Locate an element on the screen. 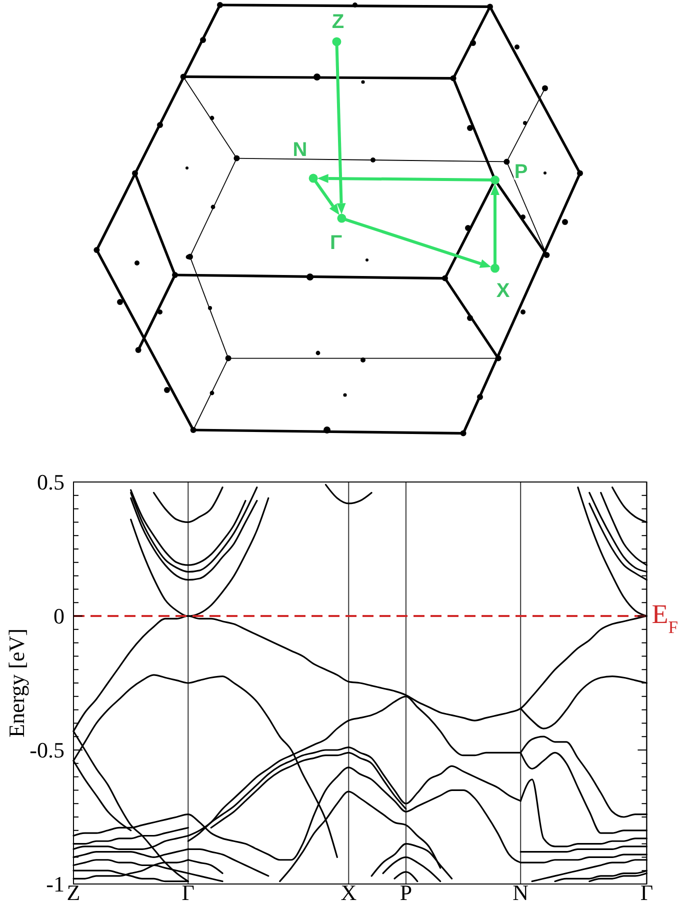  ref-line-label: E$_{F}$ is located at coordinates (665, 618).